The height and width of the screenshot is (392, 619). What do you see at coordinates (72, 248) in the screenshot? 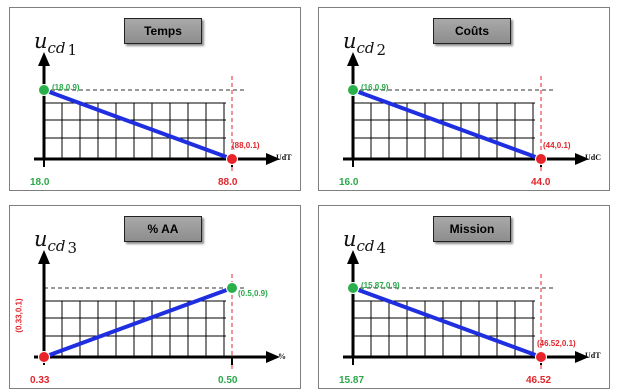
I see `y-axis-index: 3` at bounding box center [72, 248].